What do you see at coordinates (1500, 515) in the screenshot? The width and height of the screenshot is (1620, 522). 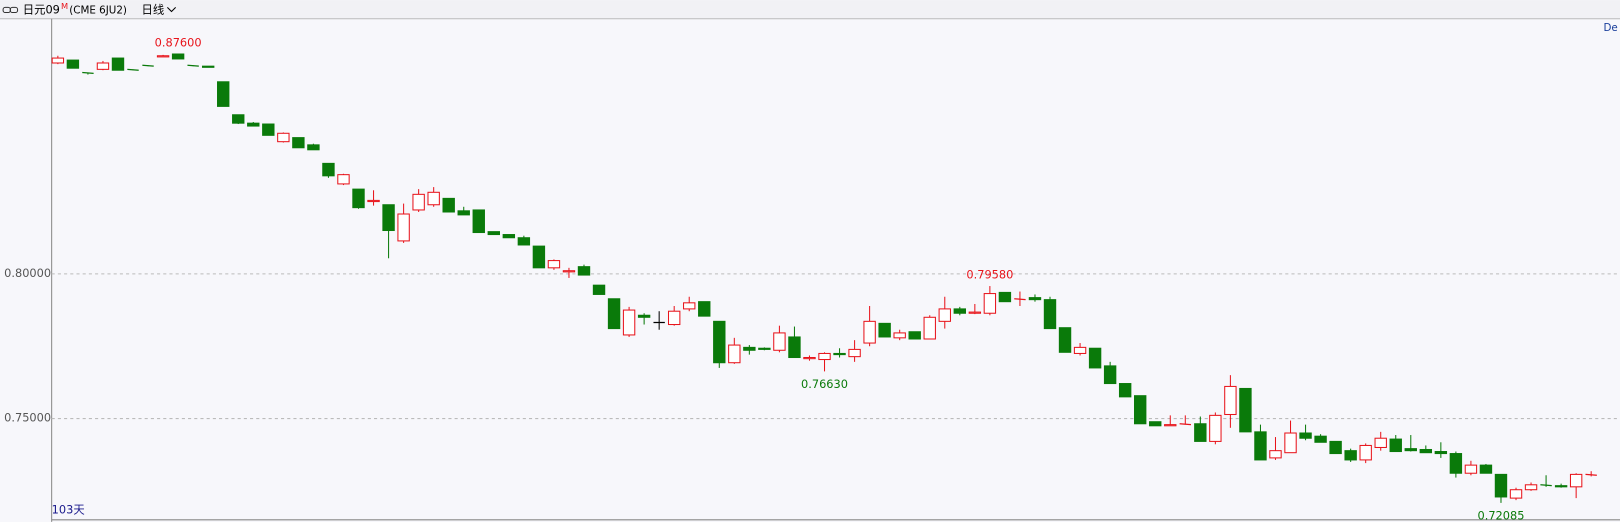 I see `extreme-label: 0.72085` at bounding box center [1500, 515].